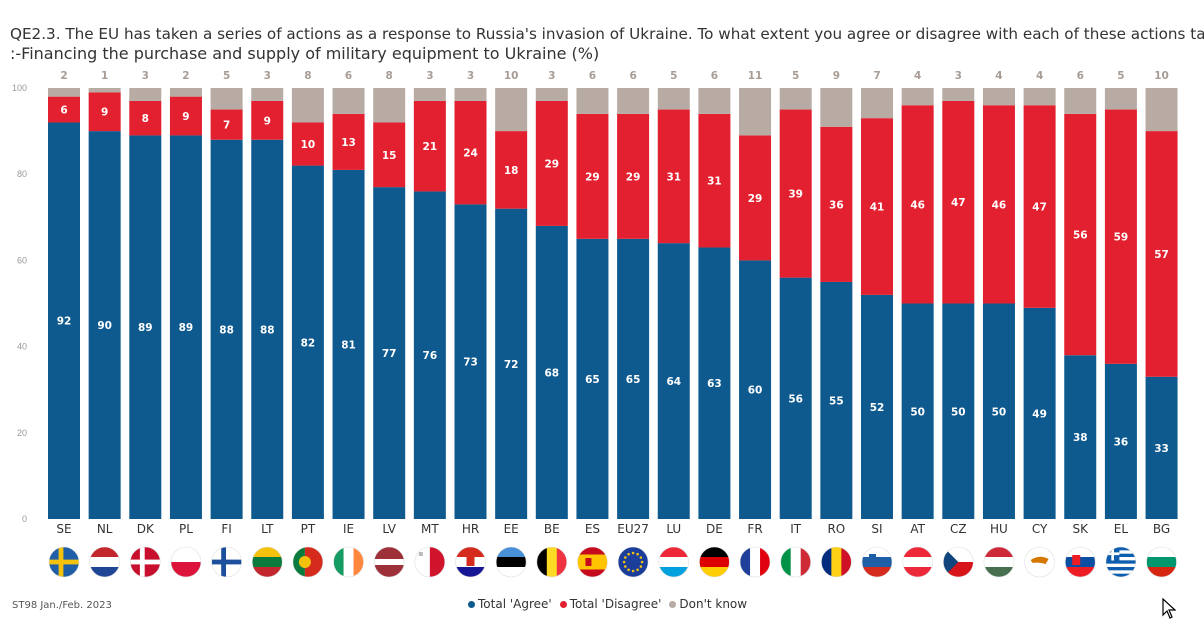  I want to click on data-label-agree: 60, so click(755, 391).